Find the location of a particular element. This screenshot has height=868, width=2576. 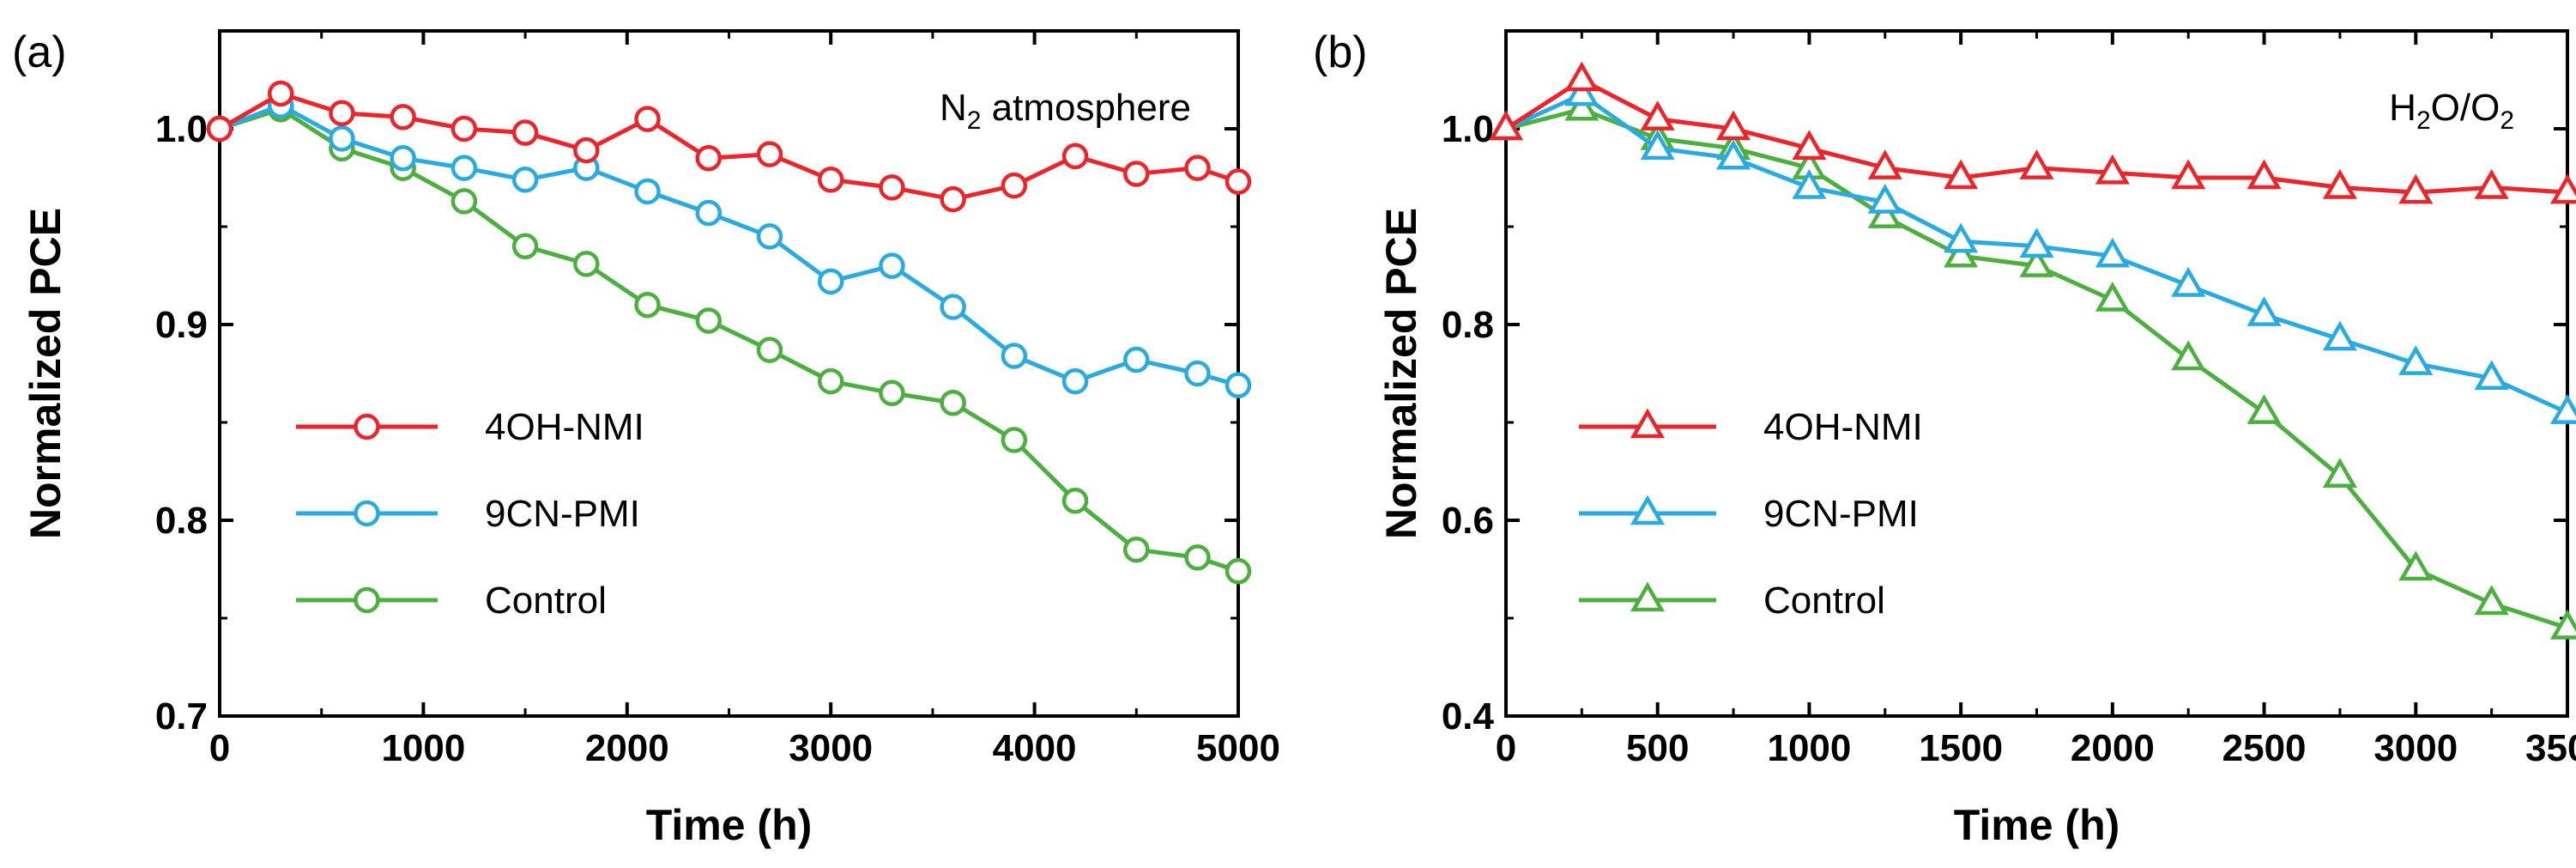

panel-b-legend-label-control: Control is located at coordinates (1824, 601).